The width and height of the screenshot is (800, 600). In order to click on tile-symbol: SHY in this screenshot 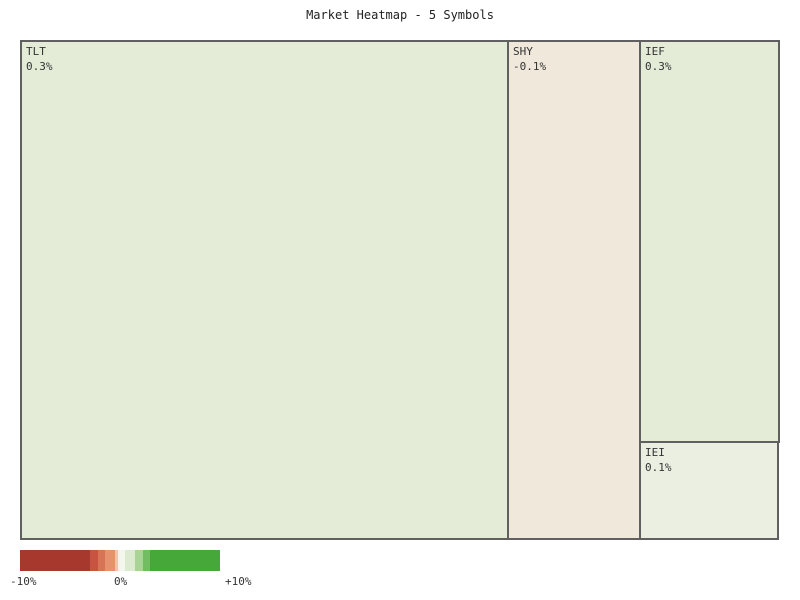, I will do `click(523, 51)`.